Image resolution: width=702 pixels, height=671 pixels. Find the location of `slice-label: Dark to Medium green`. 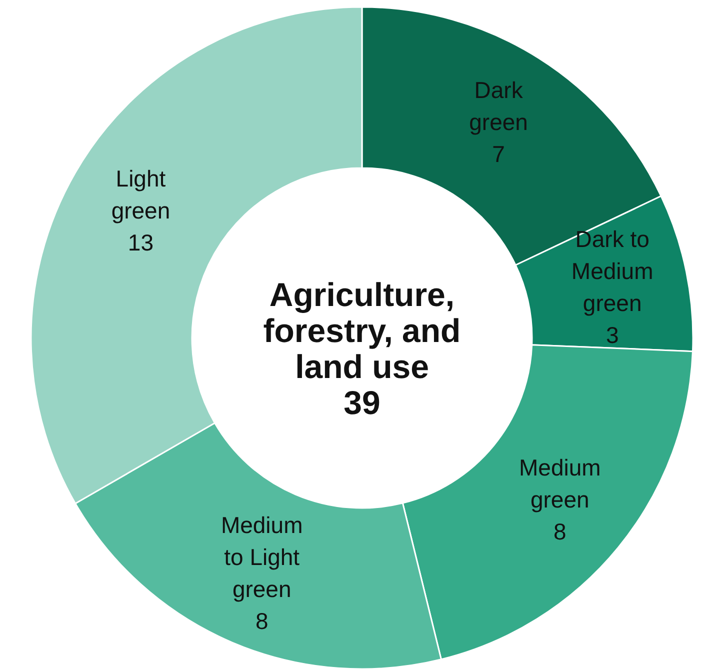

slice-label: Dark to Medium green is located at coordinates (612, 271).